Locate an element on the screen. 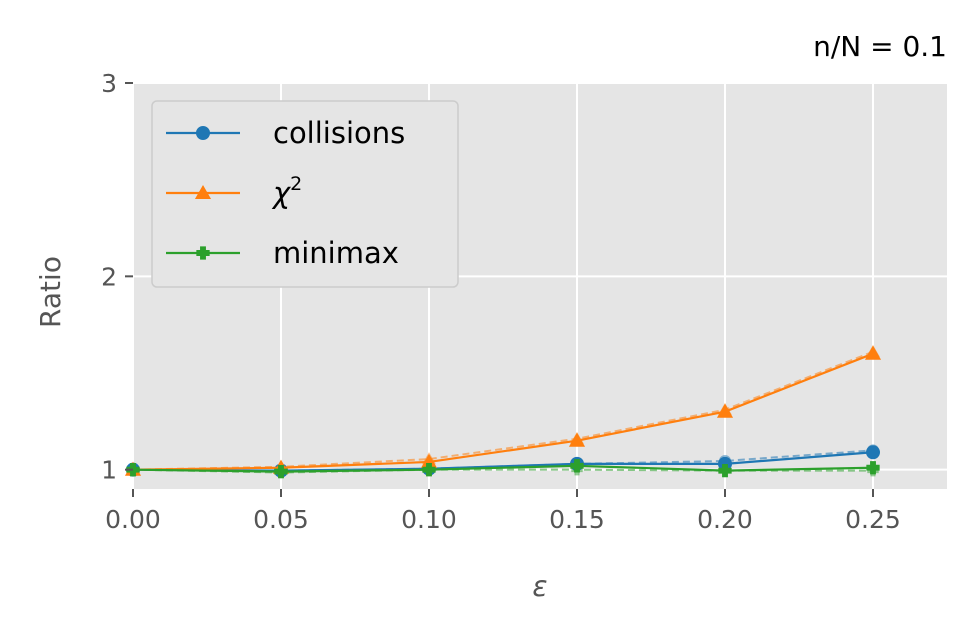 The image size is (977, 636). chart-title: n/N = 0.1 is located at coordinates (880, 46).